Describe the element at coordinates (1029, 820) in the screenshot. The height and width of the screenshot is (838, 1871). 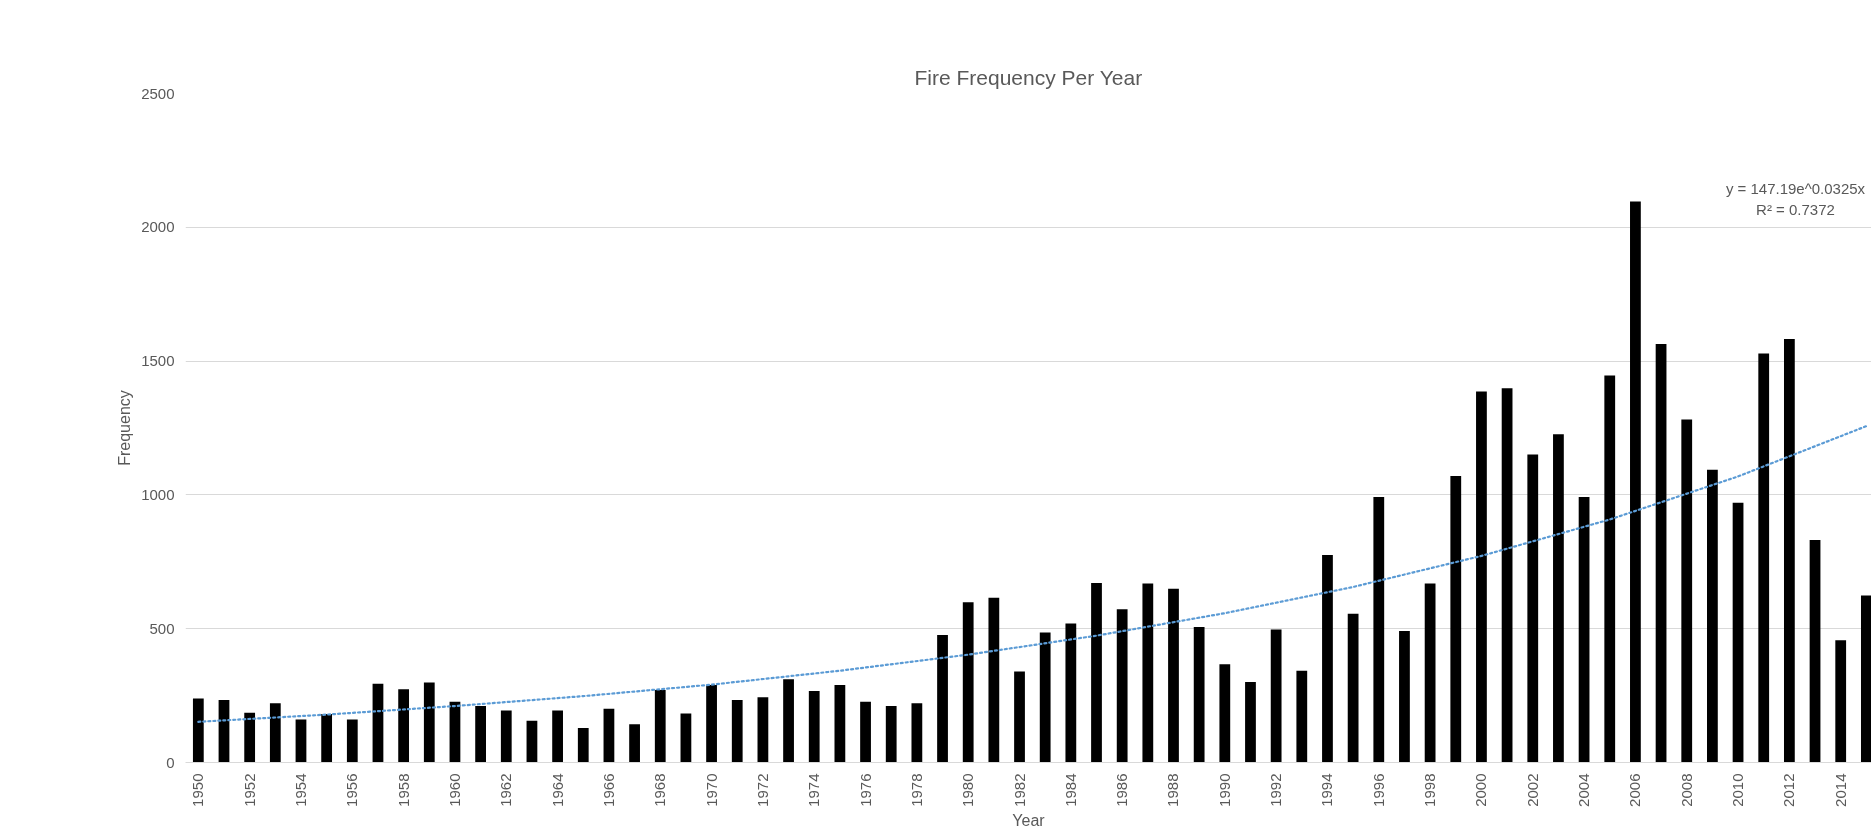
I see `x-axis-title: Year` at that location.